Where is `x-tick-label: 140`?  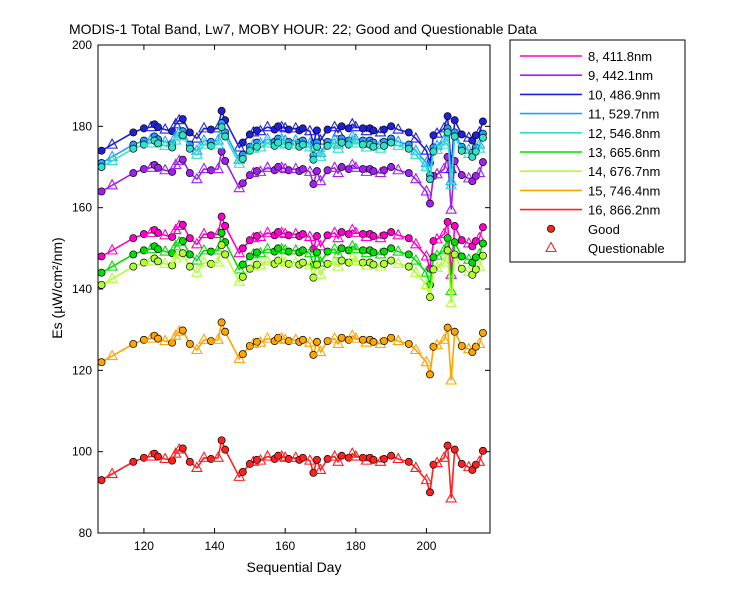 x-tick-label: 140 is located at coordinates (215, 546).